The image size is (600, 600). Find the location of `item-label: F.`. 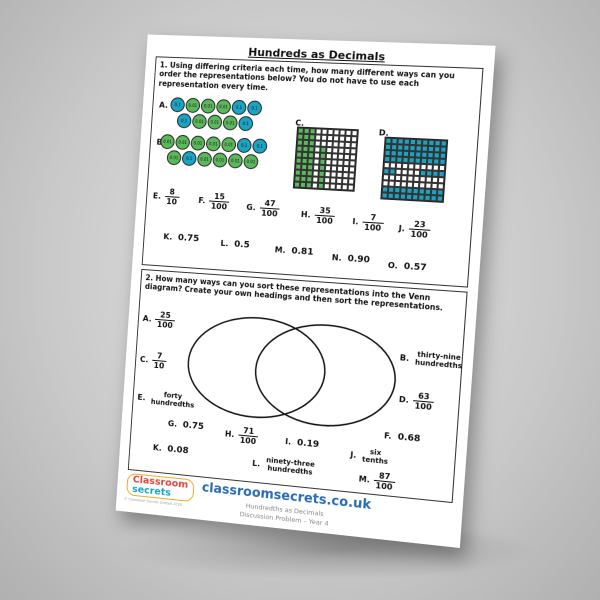

item-label: F. is located at coordinates (387, 436).